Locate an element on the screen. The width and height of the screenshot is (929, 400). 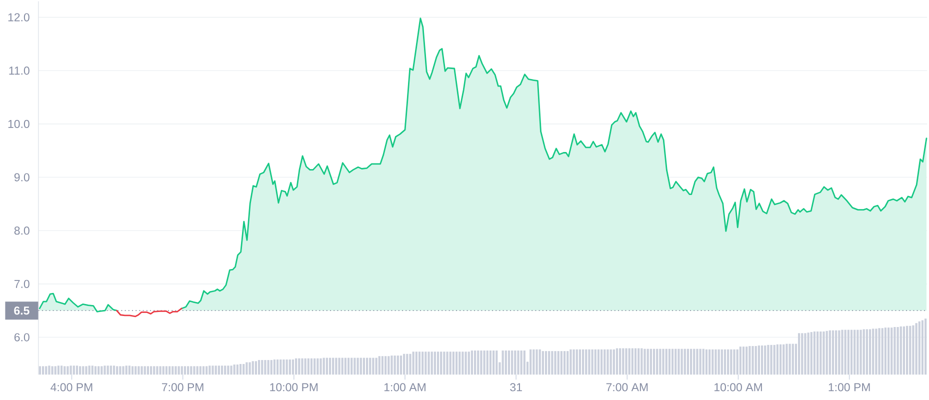
x-tick-label: 31 is located at coordinates (516, 387).